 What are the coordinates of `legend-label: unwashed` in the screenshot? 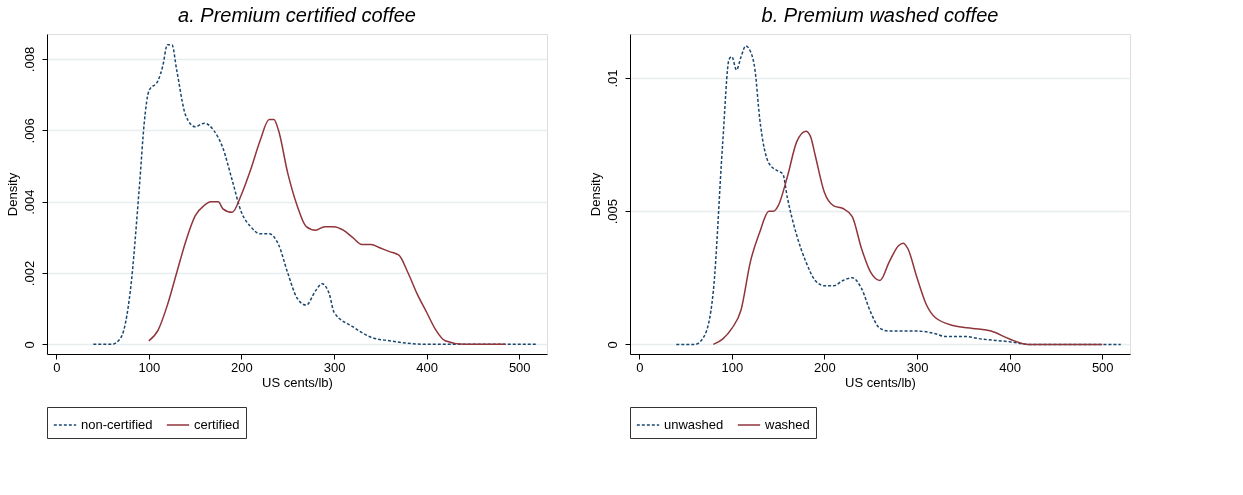 It's located at (694, 424).